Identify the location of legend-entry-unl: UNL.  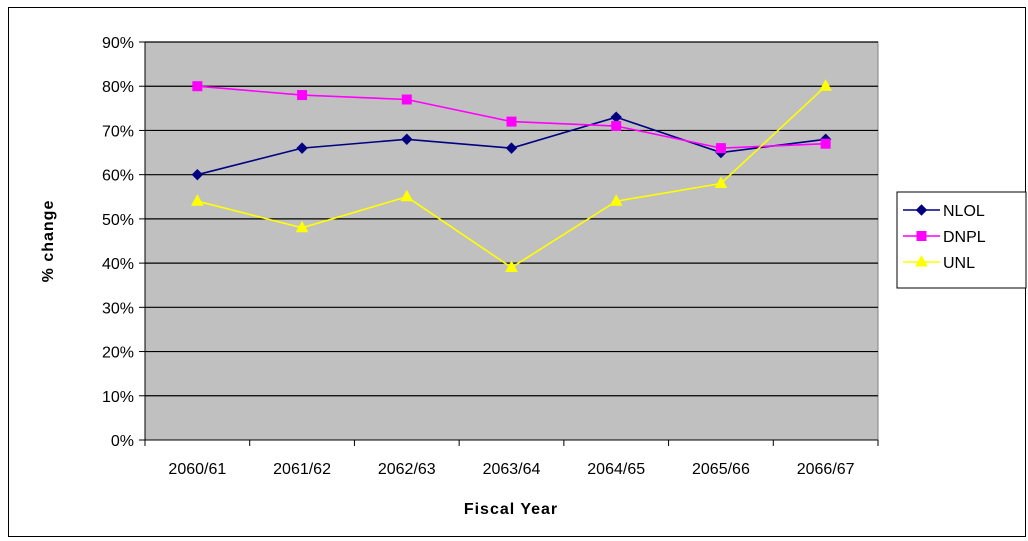
(939, 263).